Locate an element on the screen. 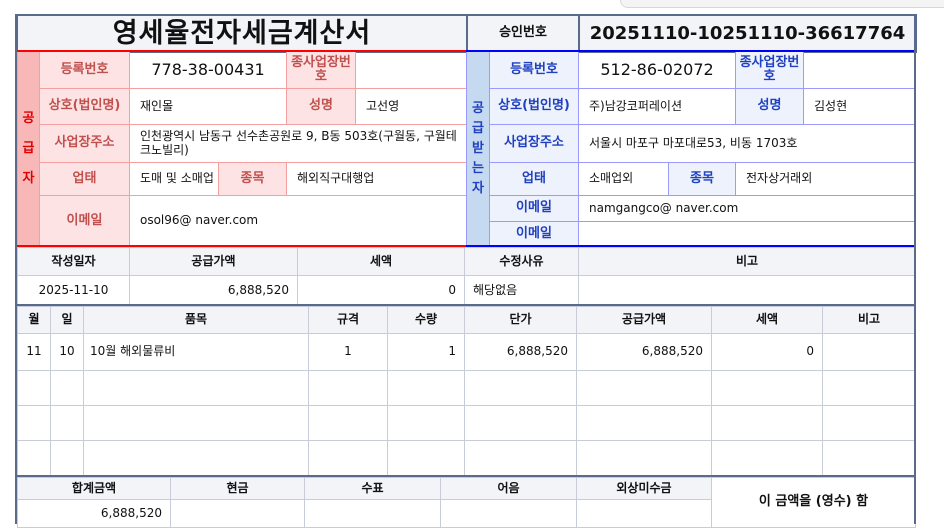 This screenshot has width=944, height=528. receiver-rep-label: 성명 is located at coordinates (769, 106).